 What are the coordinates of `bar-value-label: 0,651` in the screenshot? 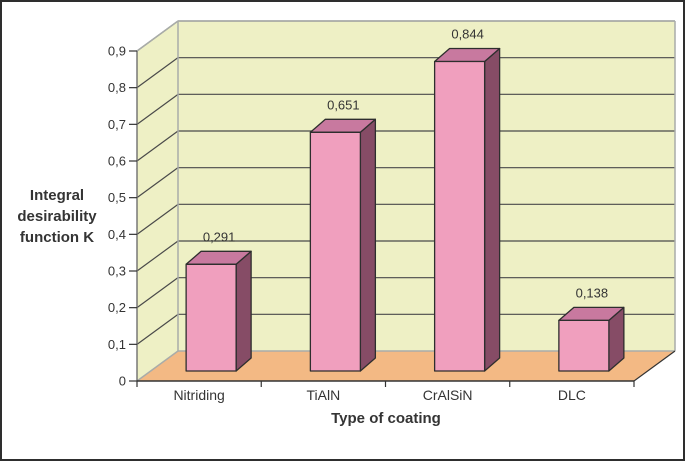 It's located at (343, 104).